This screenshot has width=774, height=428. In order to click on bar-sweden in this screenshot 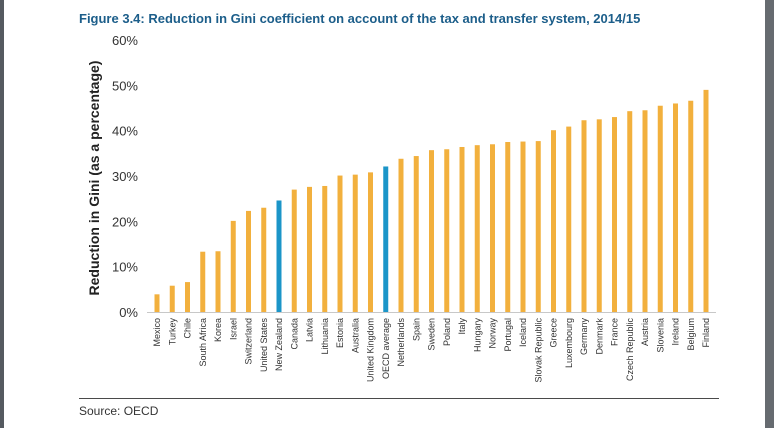, I will do `click(431, 231)`.